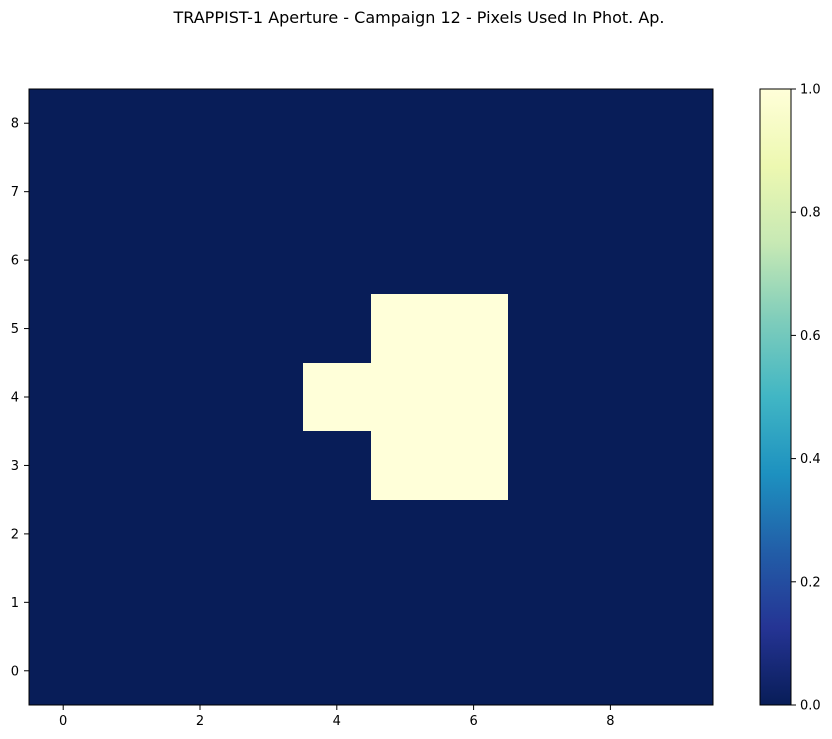 The image size is (832, 739). What do you see at coordinates (810, 213) in the screenshot?
I see `colorbar-tick-label: 0.8` at bounding box center [810, 213].